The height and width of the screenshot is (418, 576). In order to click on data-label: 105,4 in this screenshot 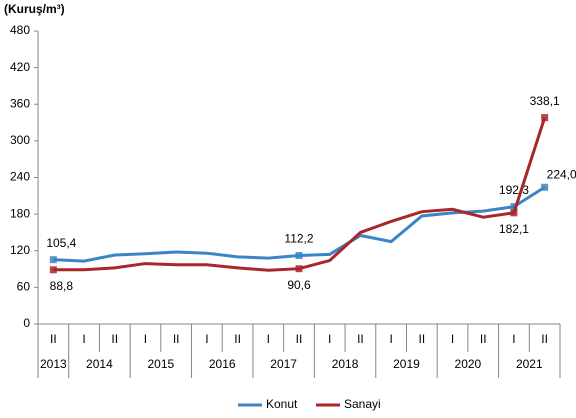, I will do `click(61, 243)`.